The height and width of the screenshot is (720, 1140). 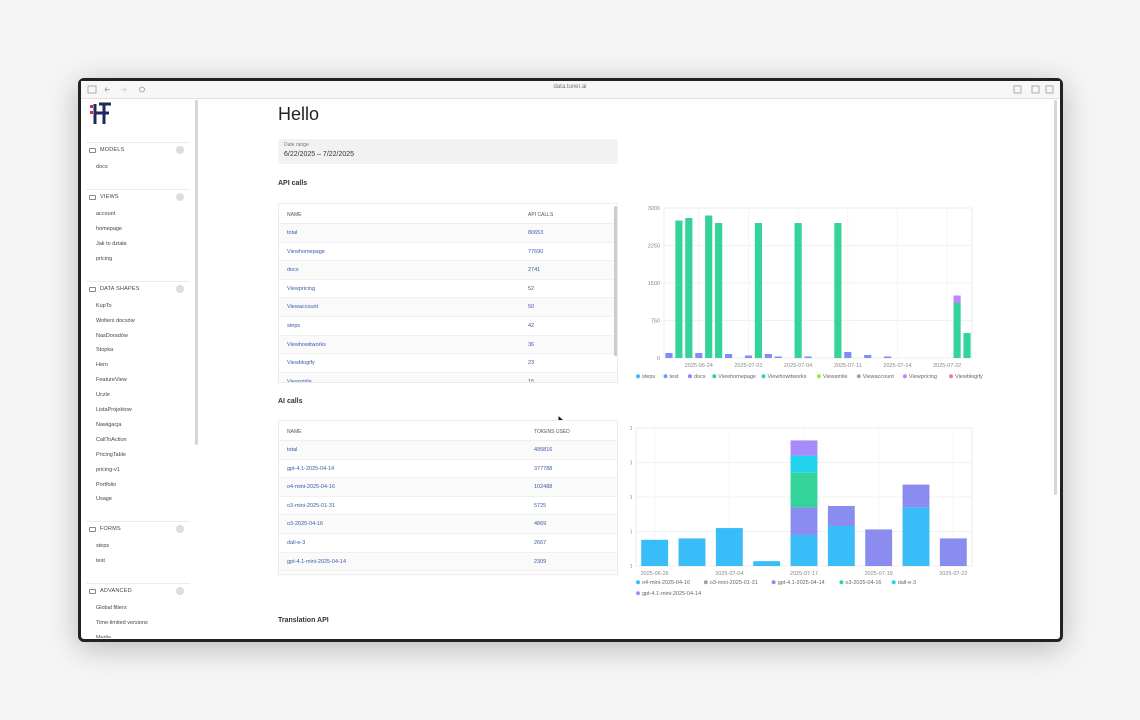 I want to click on date-range-box, so click(x=448, y=151).